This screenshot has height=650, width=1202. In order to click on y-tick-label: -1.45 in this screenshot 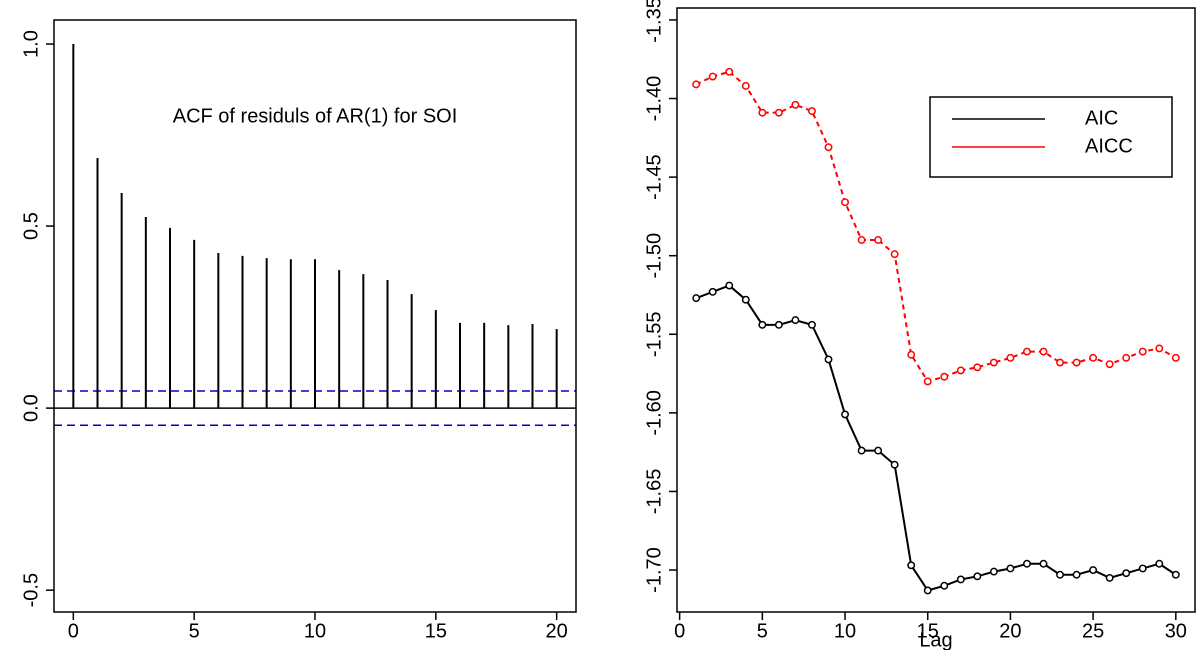, I will do `click(654, 177)`.